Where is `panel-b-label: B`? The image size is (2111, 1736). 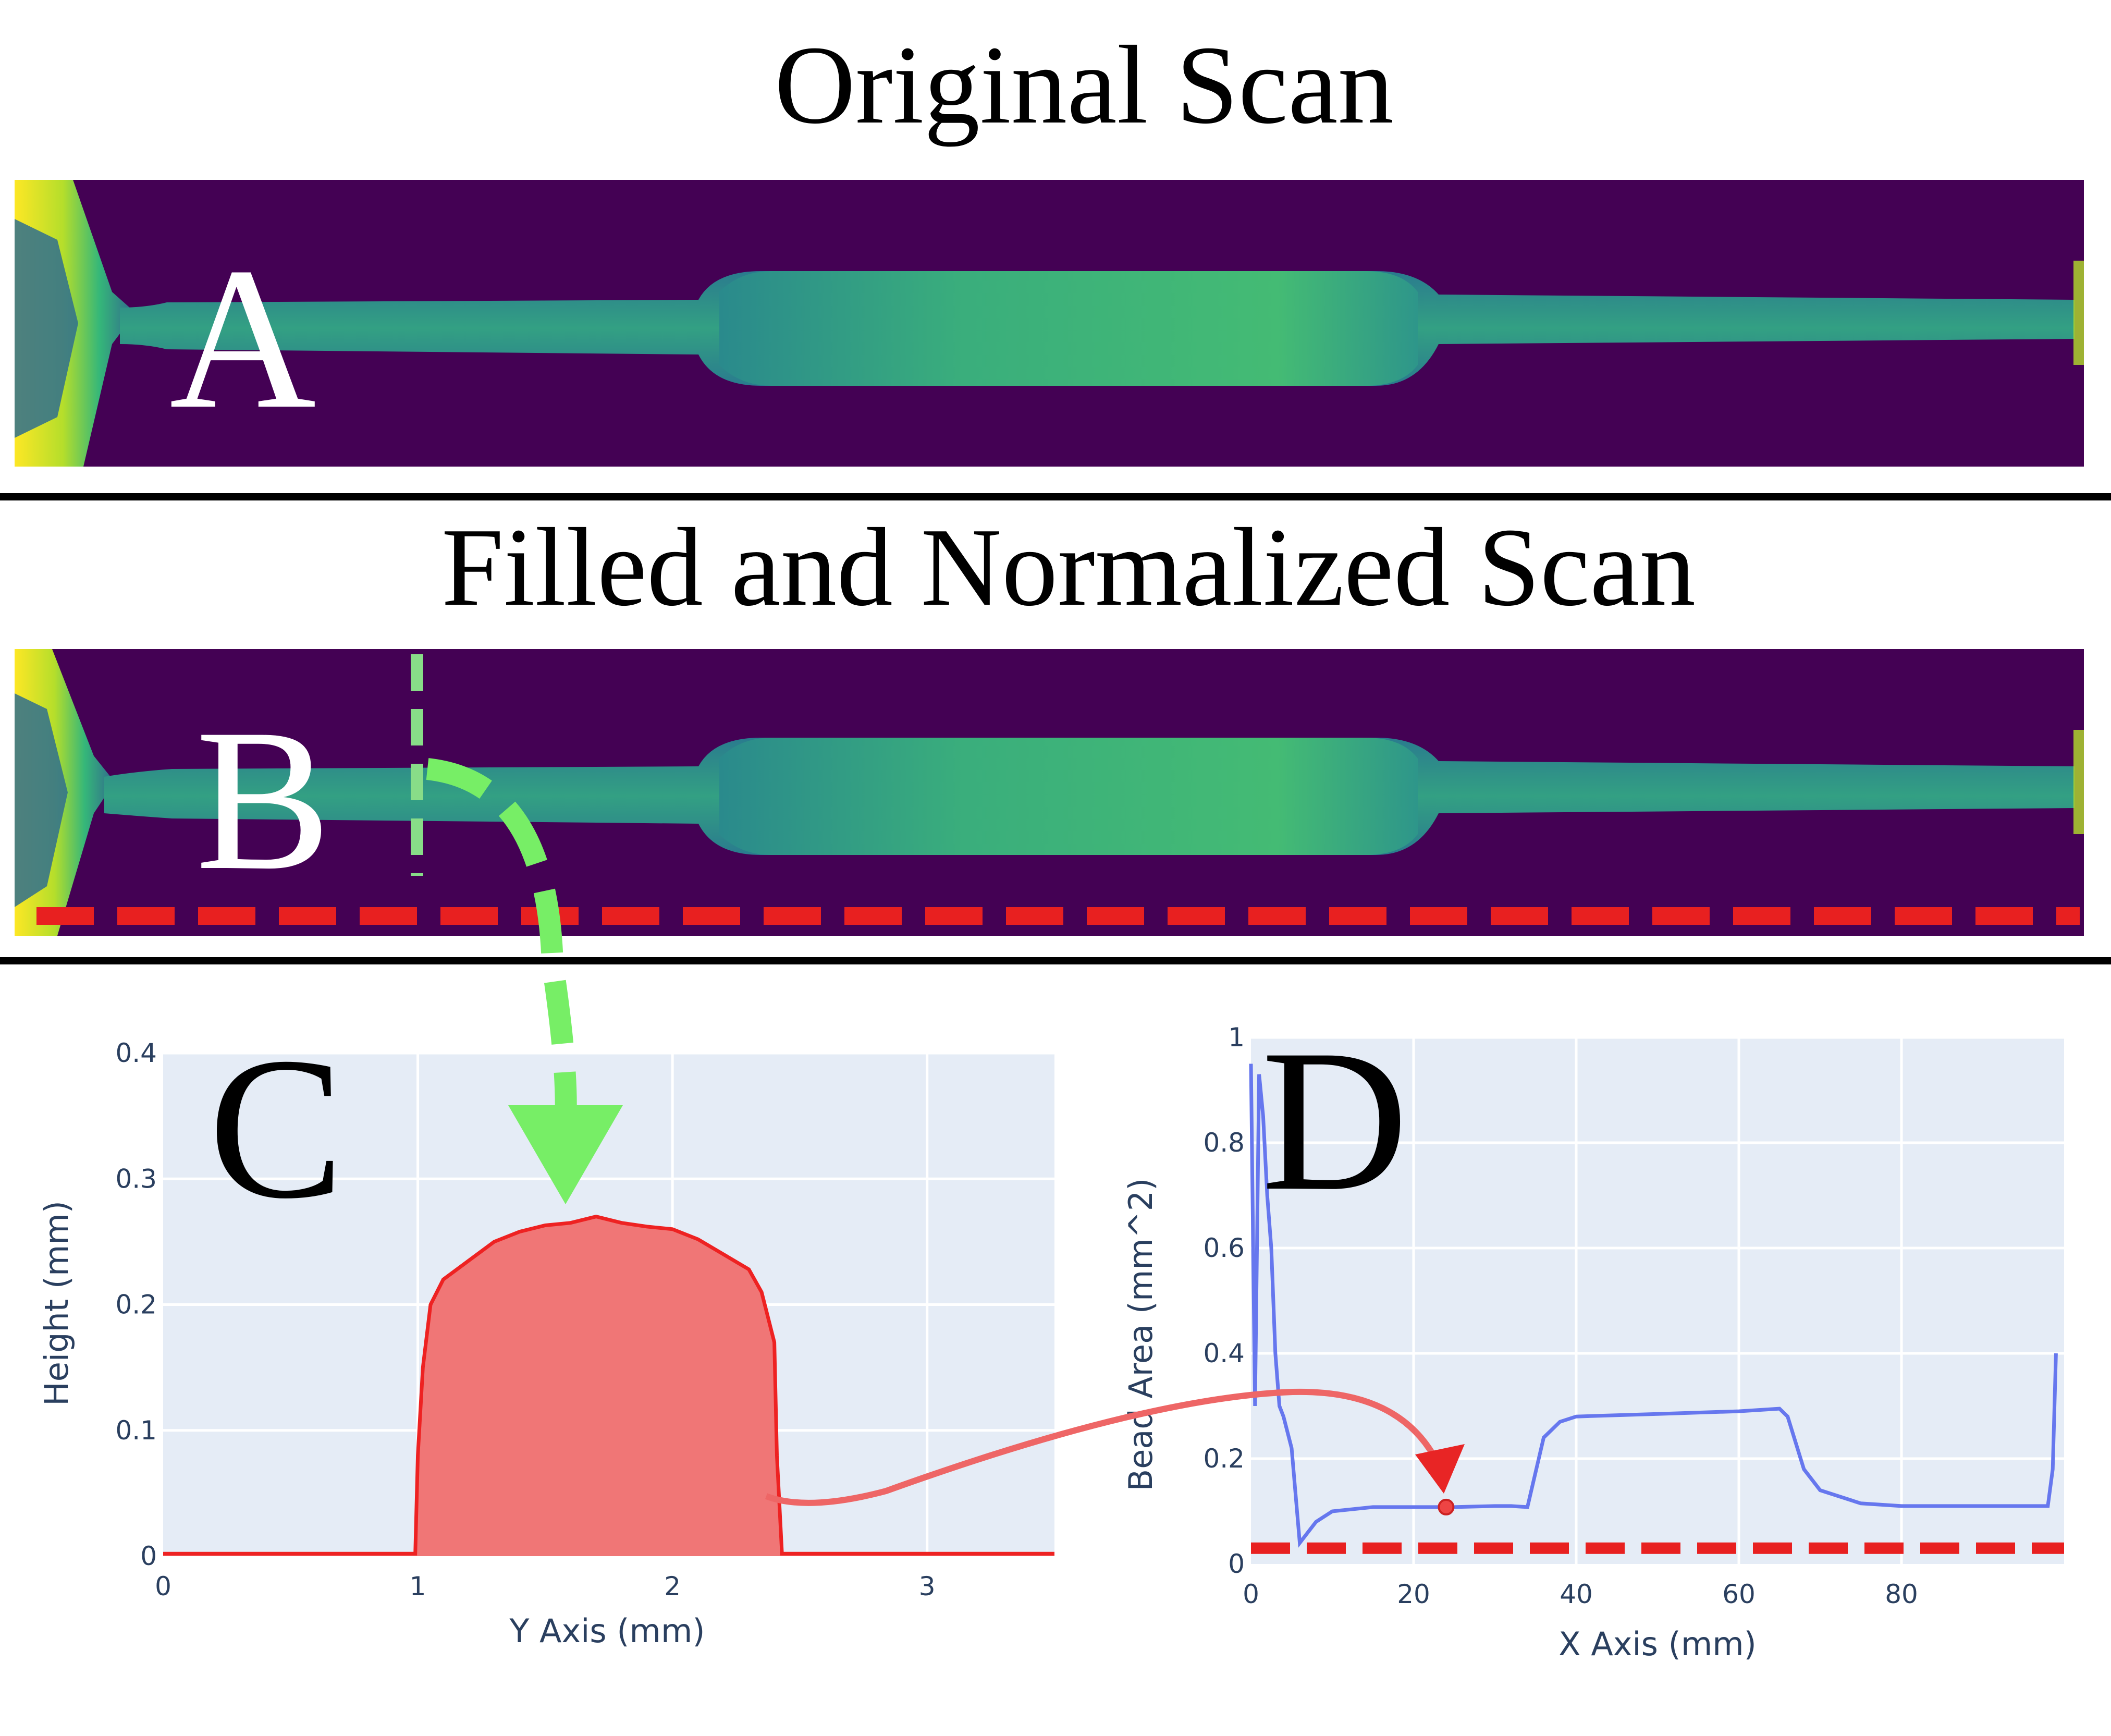
panel-b-label: B is located at coordinates (263, 800).